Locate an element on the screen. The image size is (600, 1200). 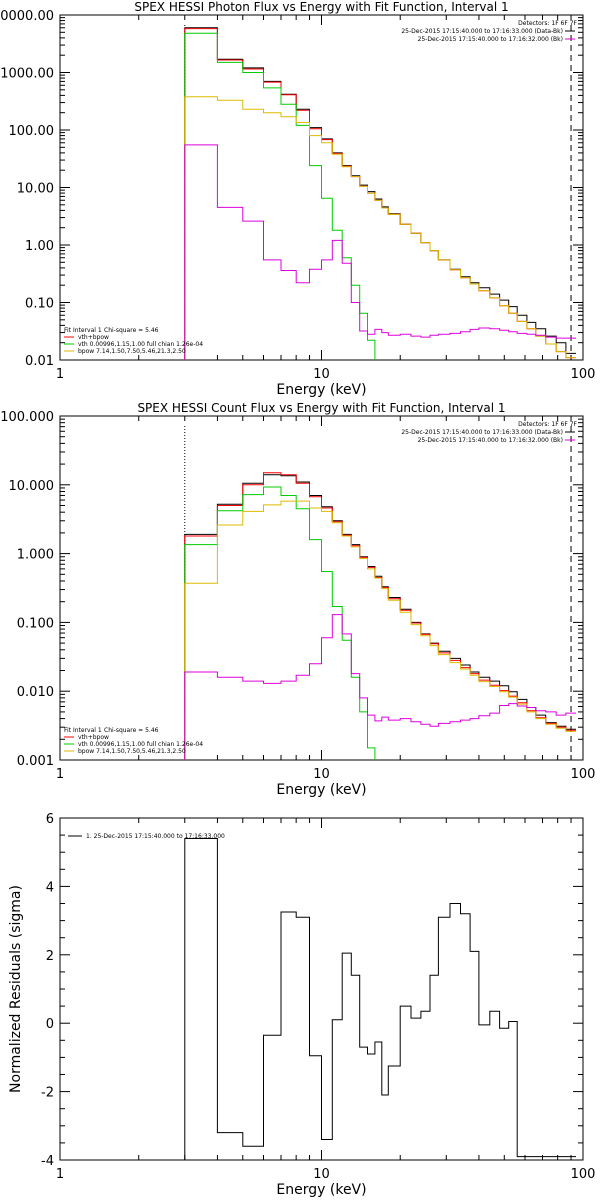
y-tick-label: 0.10 is located at coordinates (39, 304).